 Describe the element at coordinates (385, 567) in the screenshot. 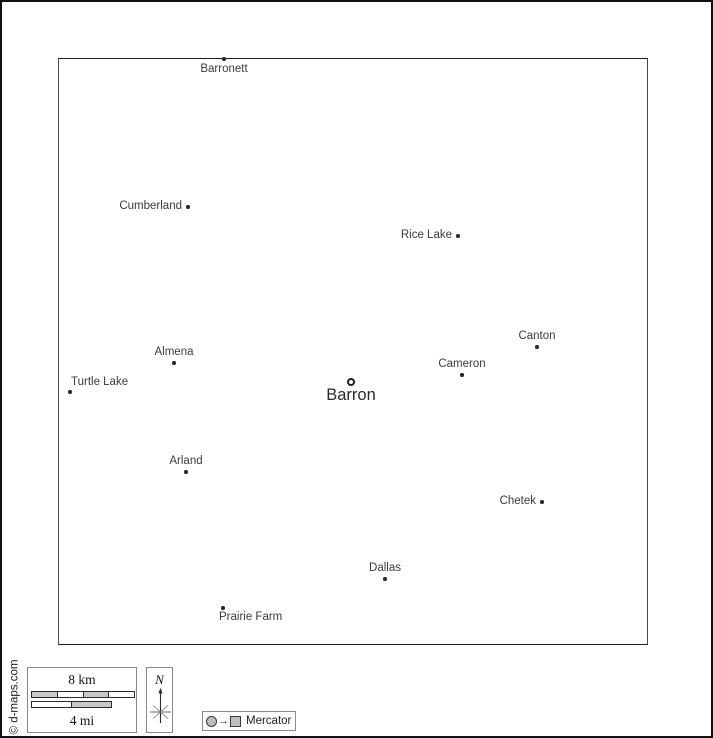

I see `city-label: Dallas` at that location.